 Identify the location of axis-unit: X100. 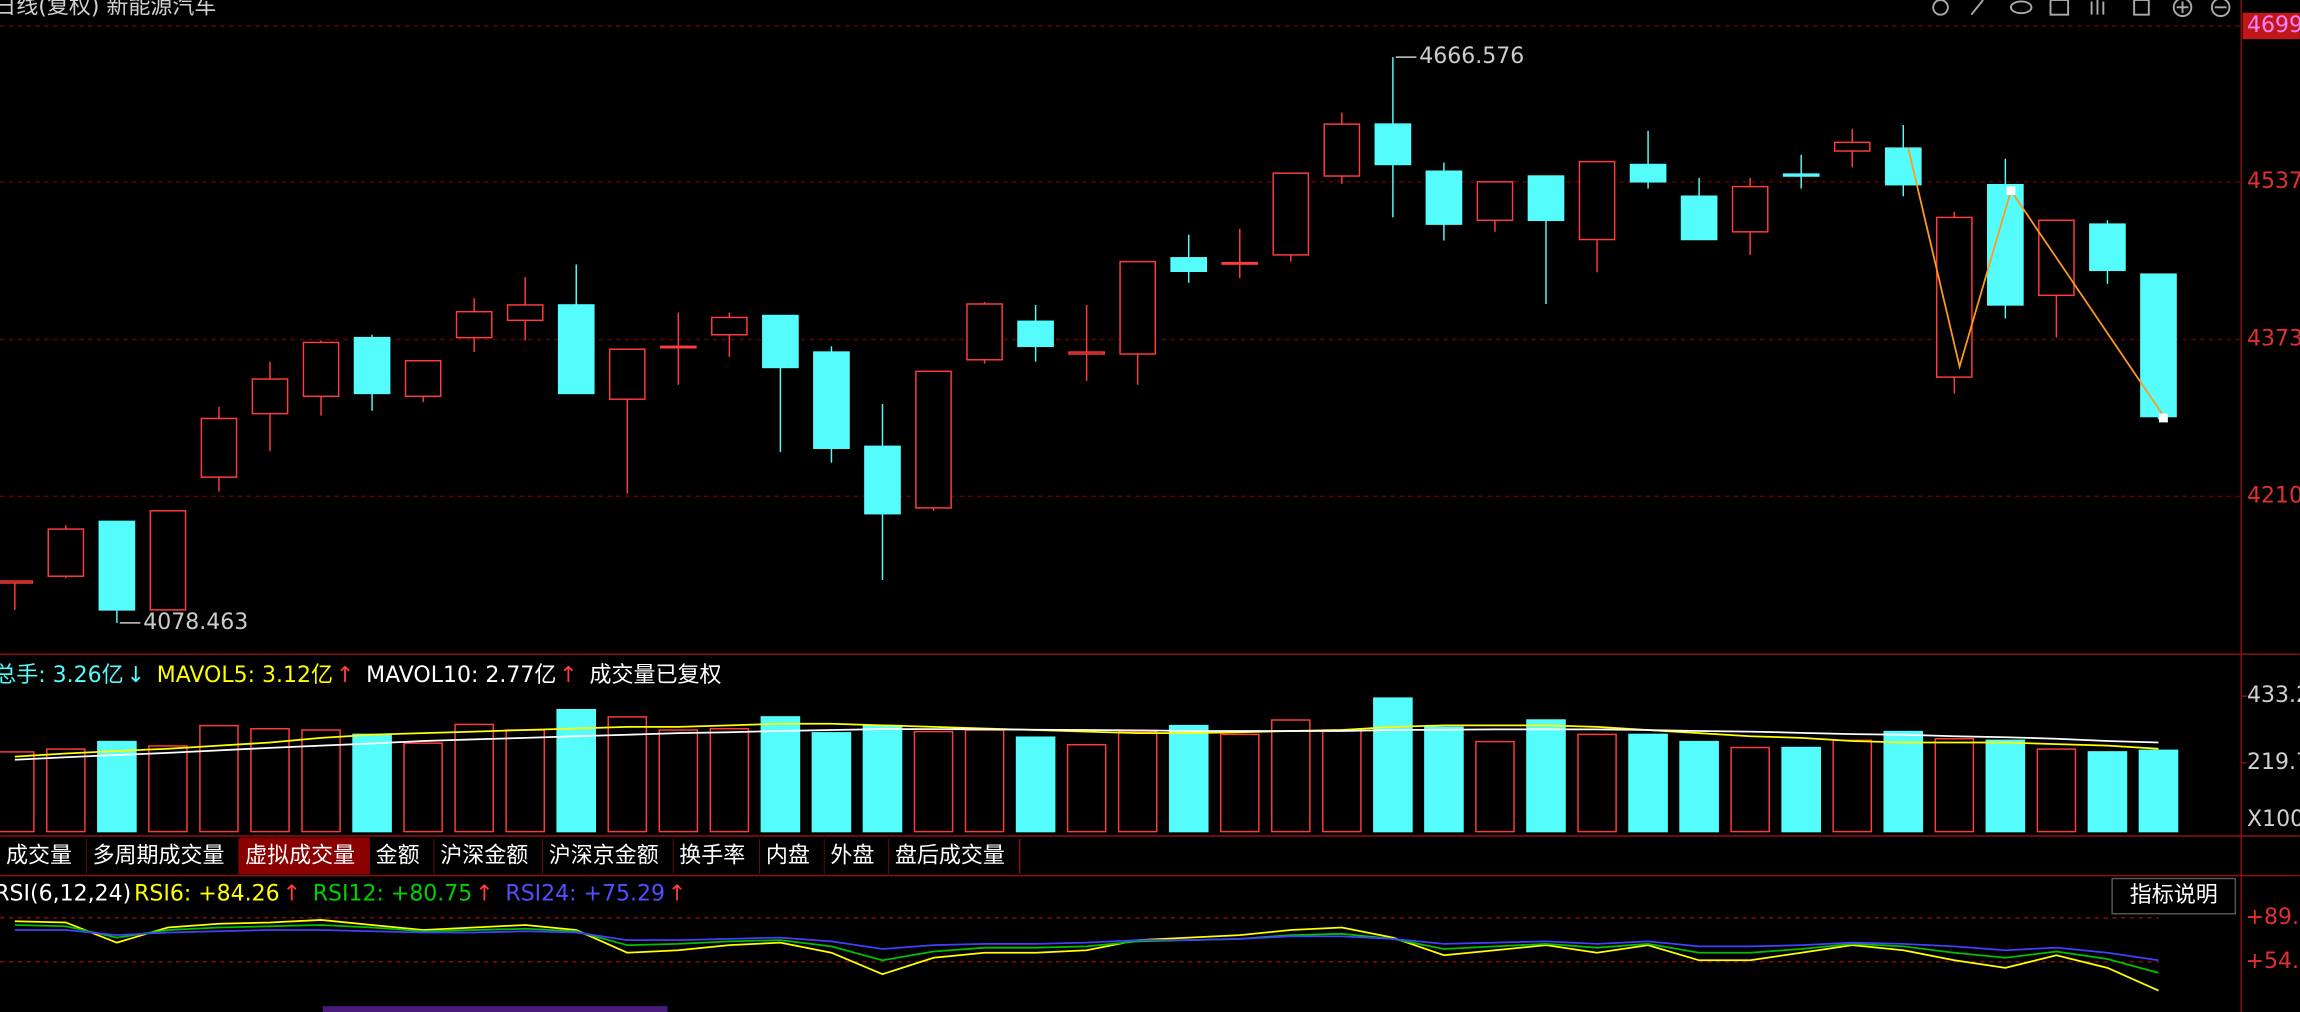
(2273, 819).